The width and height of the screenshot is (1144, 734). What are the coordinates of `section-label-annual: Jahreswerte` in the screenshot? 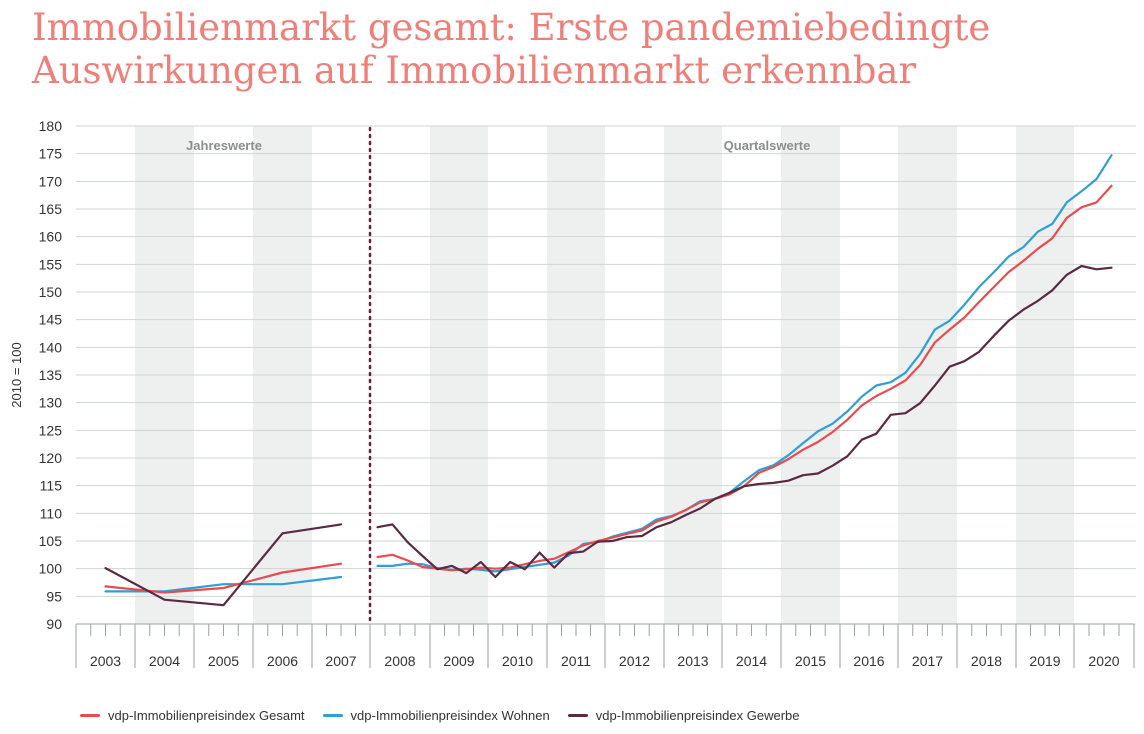 It's located at (224, 145).